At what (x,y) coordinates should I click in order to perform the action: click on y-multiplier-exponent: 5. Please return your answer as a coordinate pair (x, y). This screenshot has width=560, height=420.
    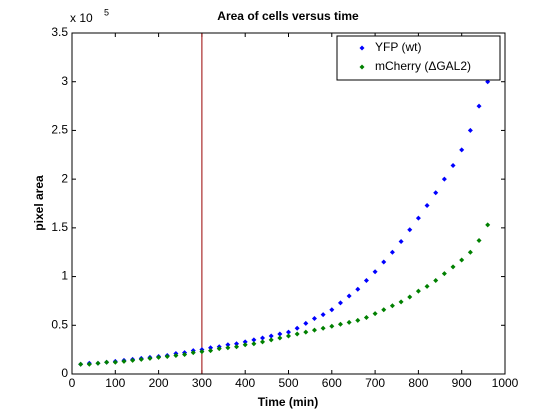
    Looking at the image, I should click on (106, 12).